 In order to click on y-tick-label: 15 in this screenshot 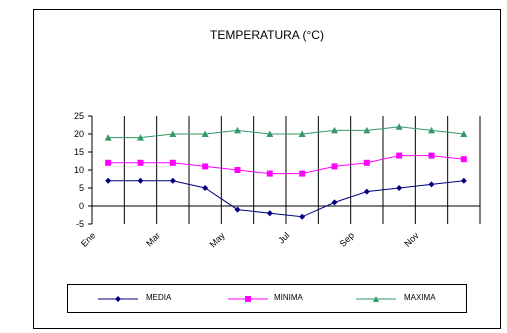, I will do `click(79, 152)`.